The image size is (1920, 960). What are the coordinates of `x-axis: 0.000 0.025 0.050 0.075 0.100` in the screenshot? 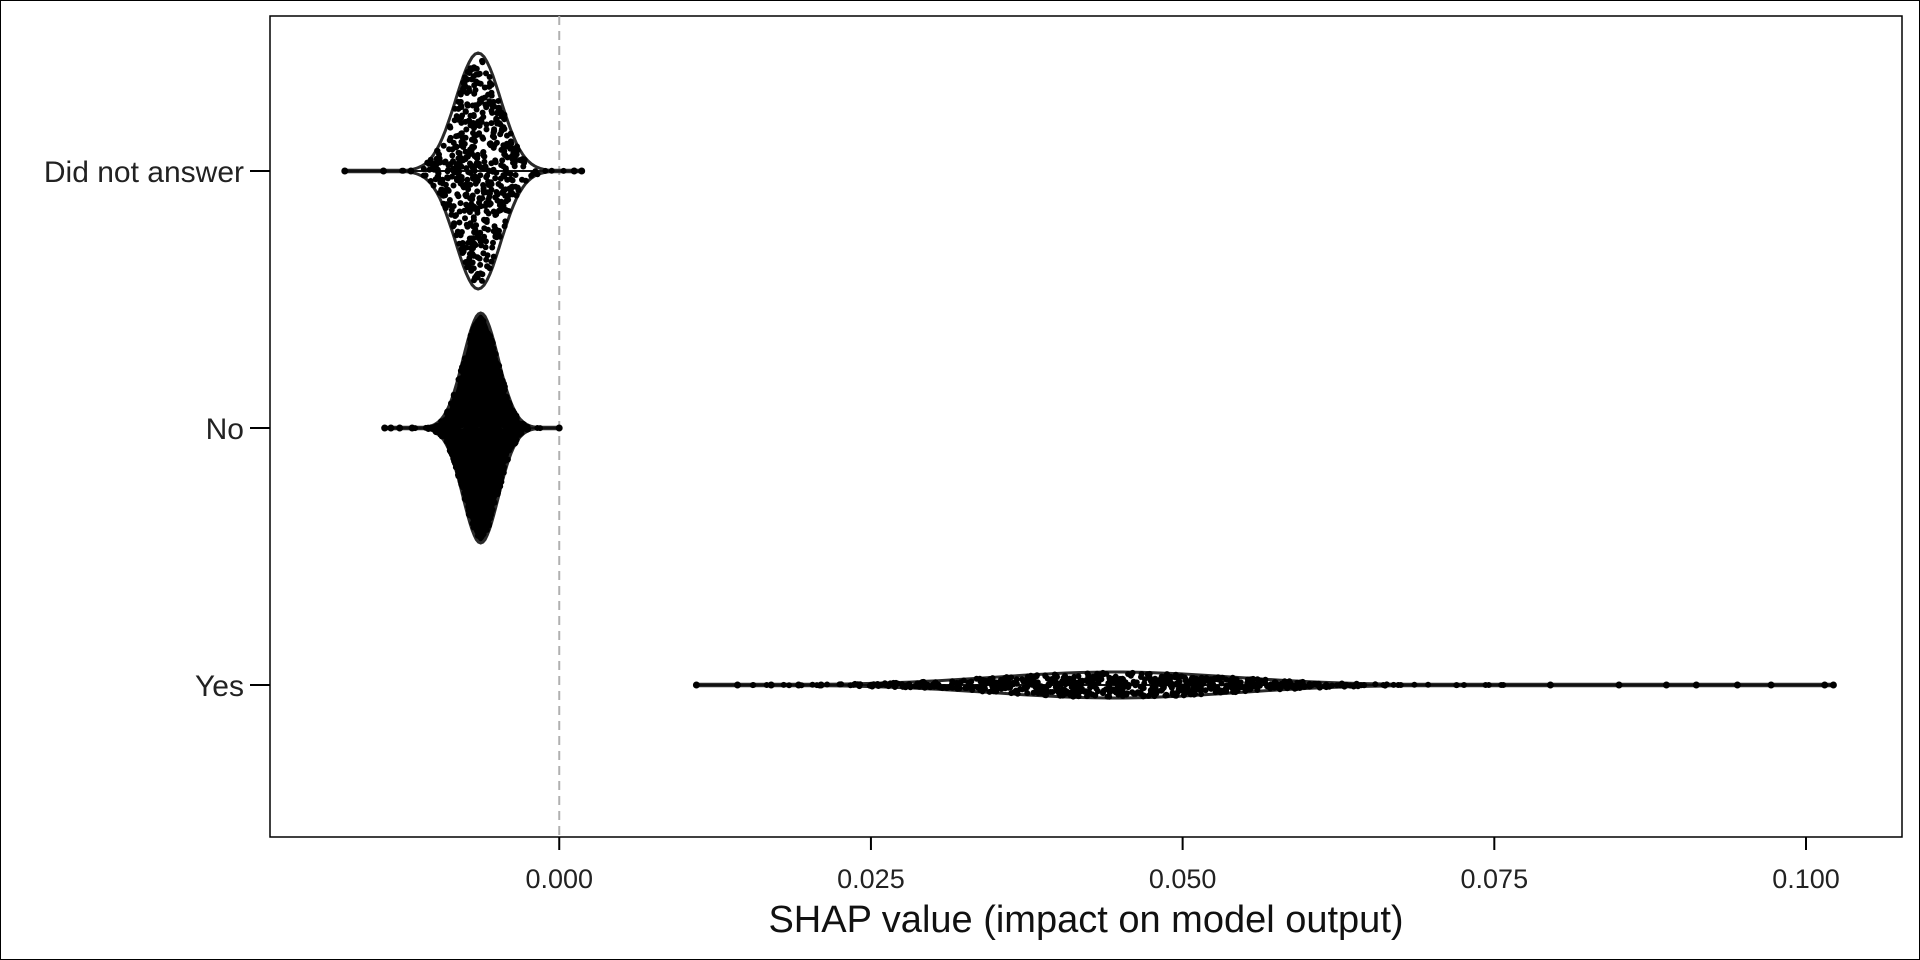 It's located at (1182, 865).